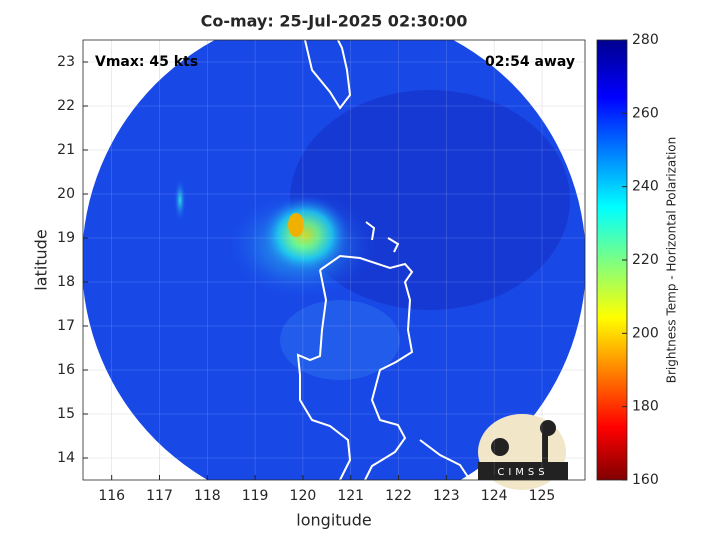 The image size is (720, 540). Describe the element at coordinates (66, 458) in the screenshot. I see `y-tick-label: 14` at that location.